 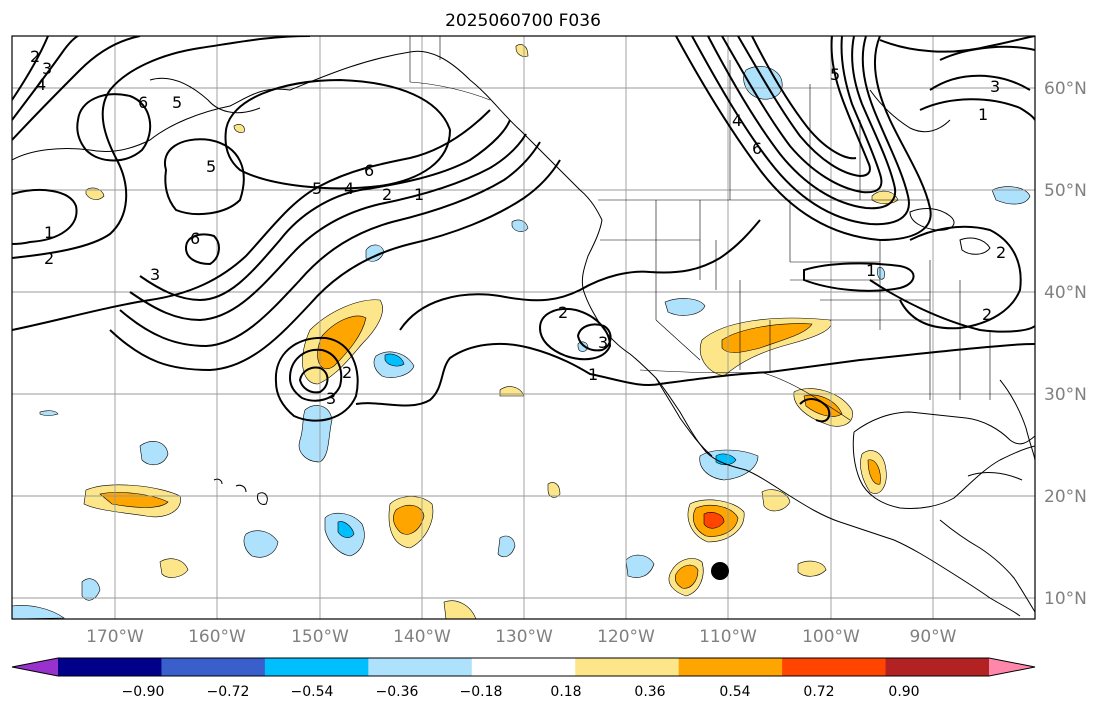 What do you see at coordinates (1065, 89) in the screenshot?
I see `lat-label: 60°N` at bounding box center [1065, 89].